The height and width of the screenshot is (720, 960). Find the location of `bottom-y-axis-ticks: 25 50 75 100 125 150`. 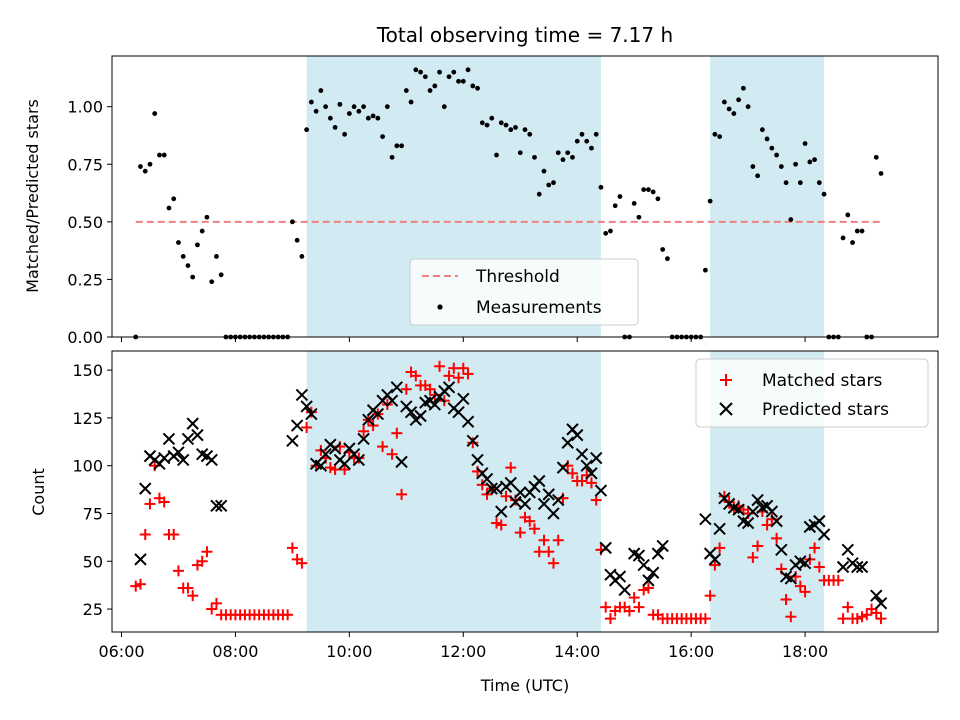

bottom-y-axis-ticks: 25 50 75 100 125 150 is located at coordinates (92, 490).